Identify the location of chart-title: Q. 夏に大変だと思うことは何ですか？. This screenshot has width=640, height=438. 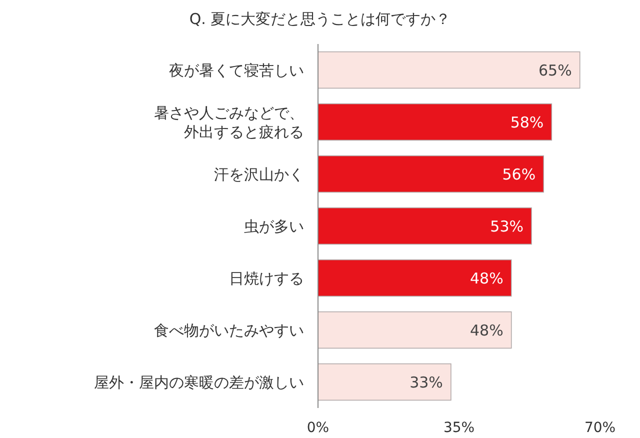
(320, 19).